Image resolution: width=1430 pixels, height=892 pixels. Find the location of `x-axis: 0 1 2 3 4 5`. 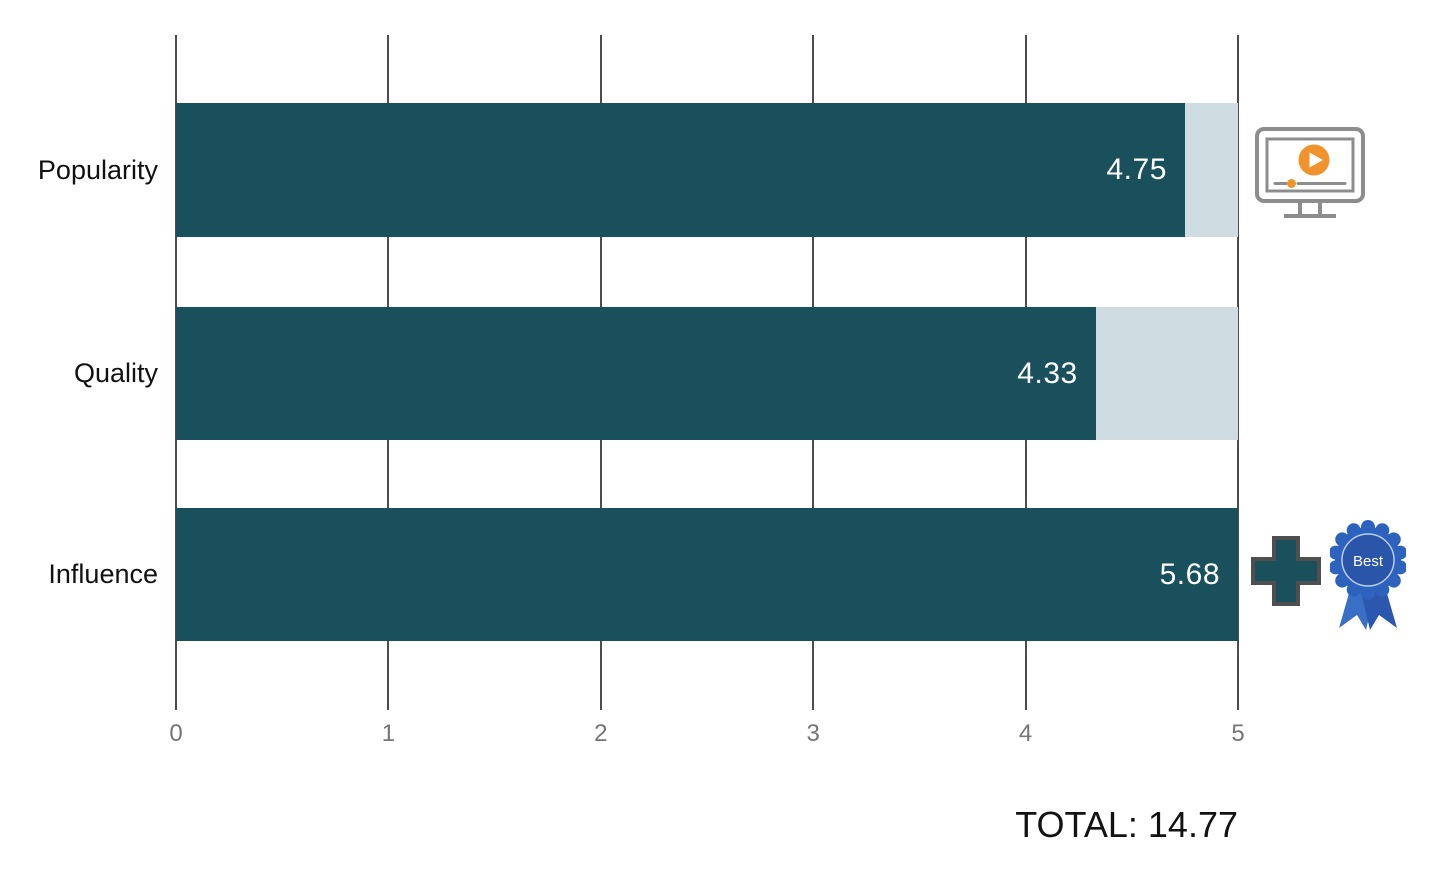

x-axis: 0 1 2 3 4 5 is located at coordinates (706, 733).